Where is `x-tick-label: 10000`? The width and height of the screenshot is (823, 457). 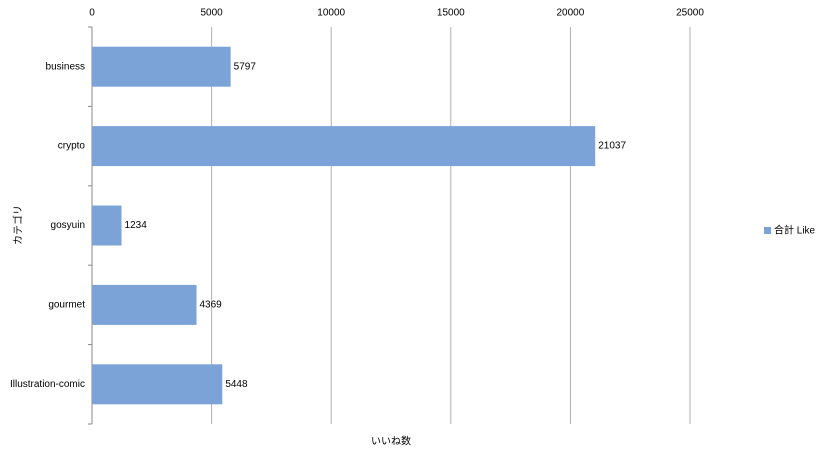 x-tick-label: 10000 is located at coordinates (331, 13).